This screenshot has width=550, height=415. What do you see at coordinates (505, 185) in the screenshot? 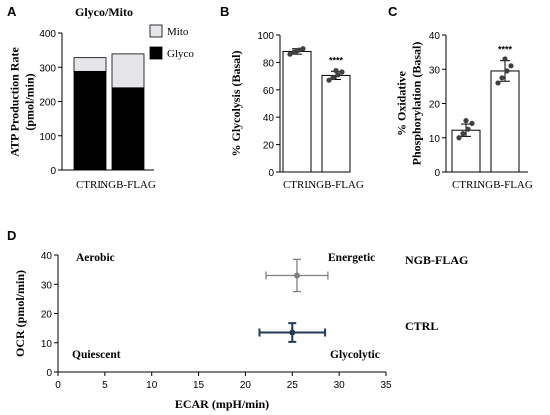
I see `panel-c-x-tick-label: NGB-FLAG` at bounding box center [505, 185].